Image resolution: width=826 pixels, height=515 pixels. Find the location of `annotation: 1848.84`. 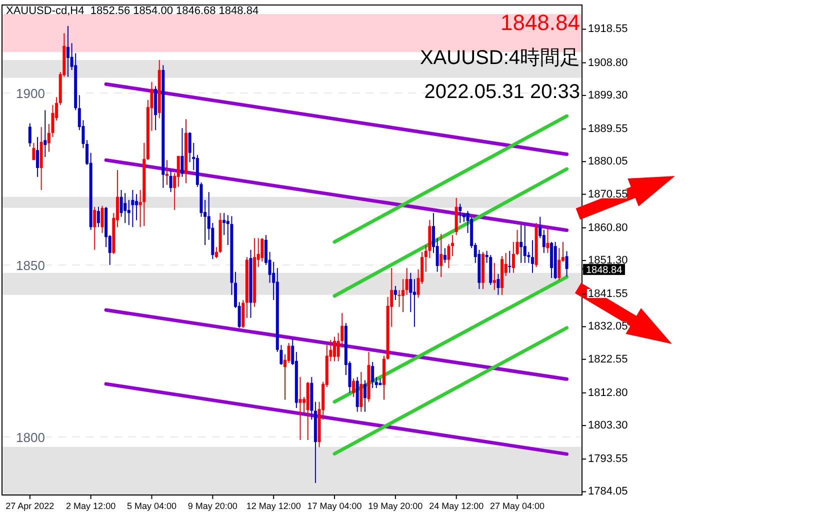

annotation: 1848.84 is located at coordinates (540, 22).